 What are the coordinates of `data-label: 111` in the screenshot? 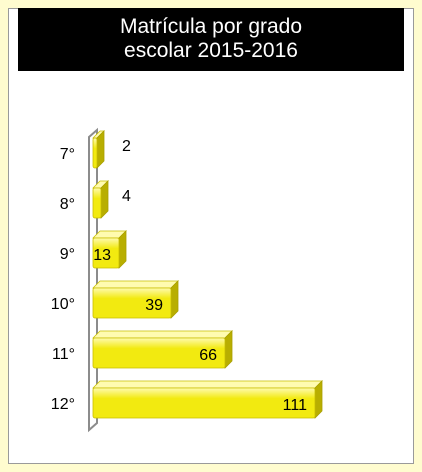 It's located at (295, 405).